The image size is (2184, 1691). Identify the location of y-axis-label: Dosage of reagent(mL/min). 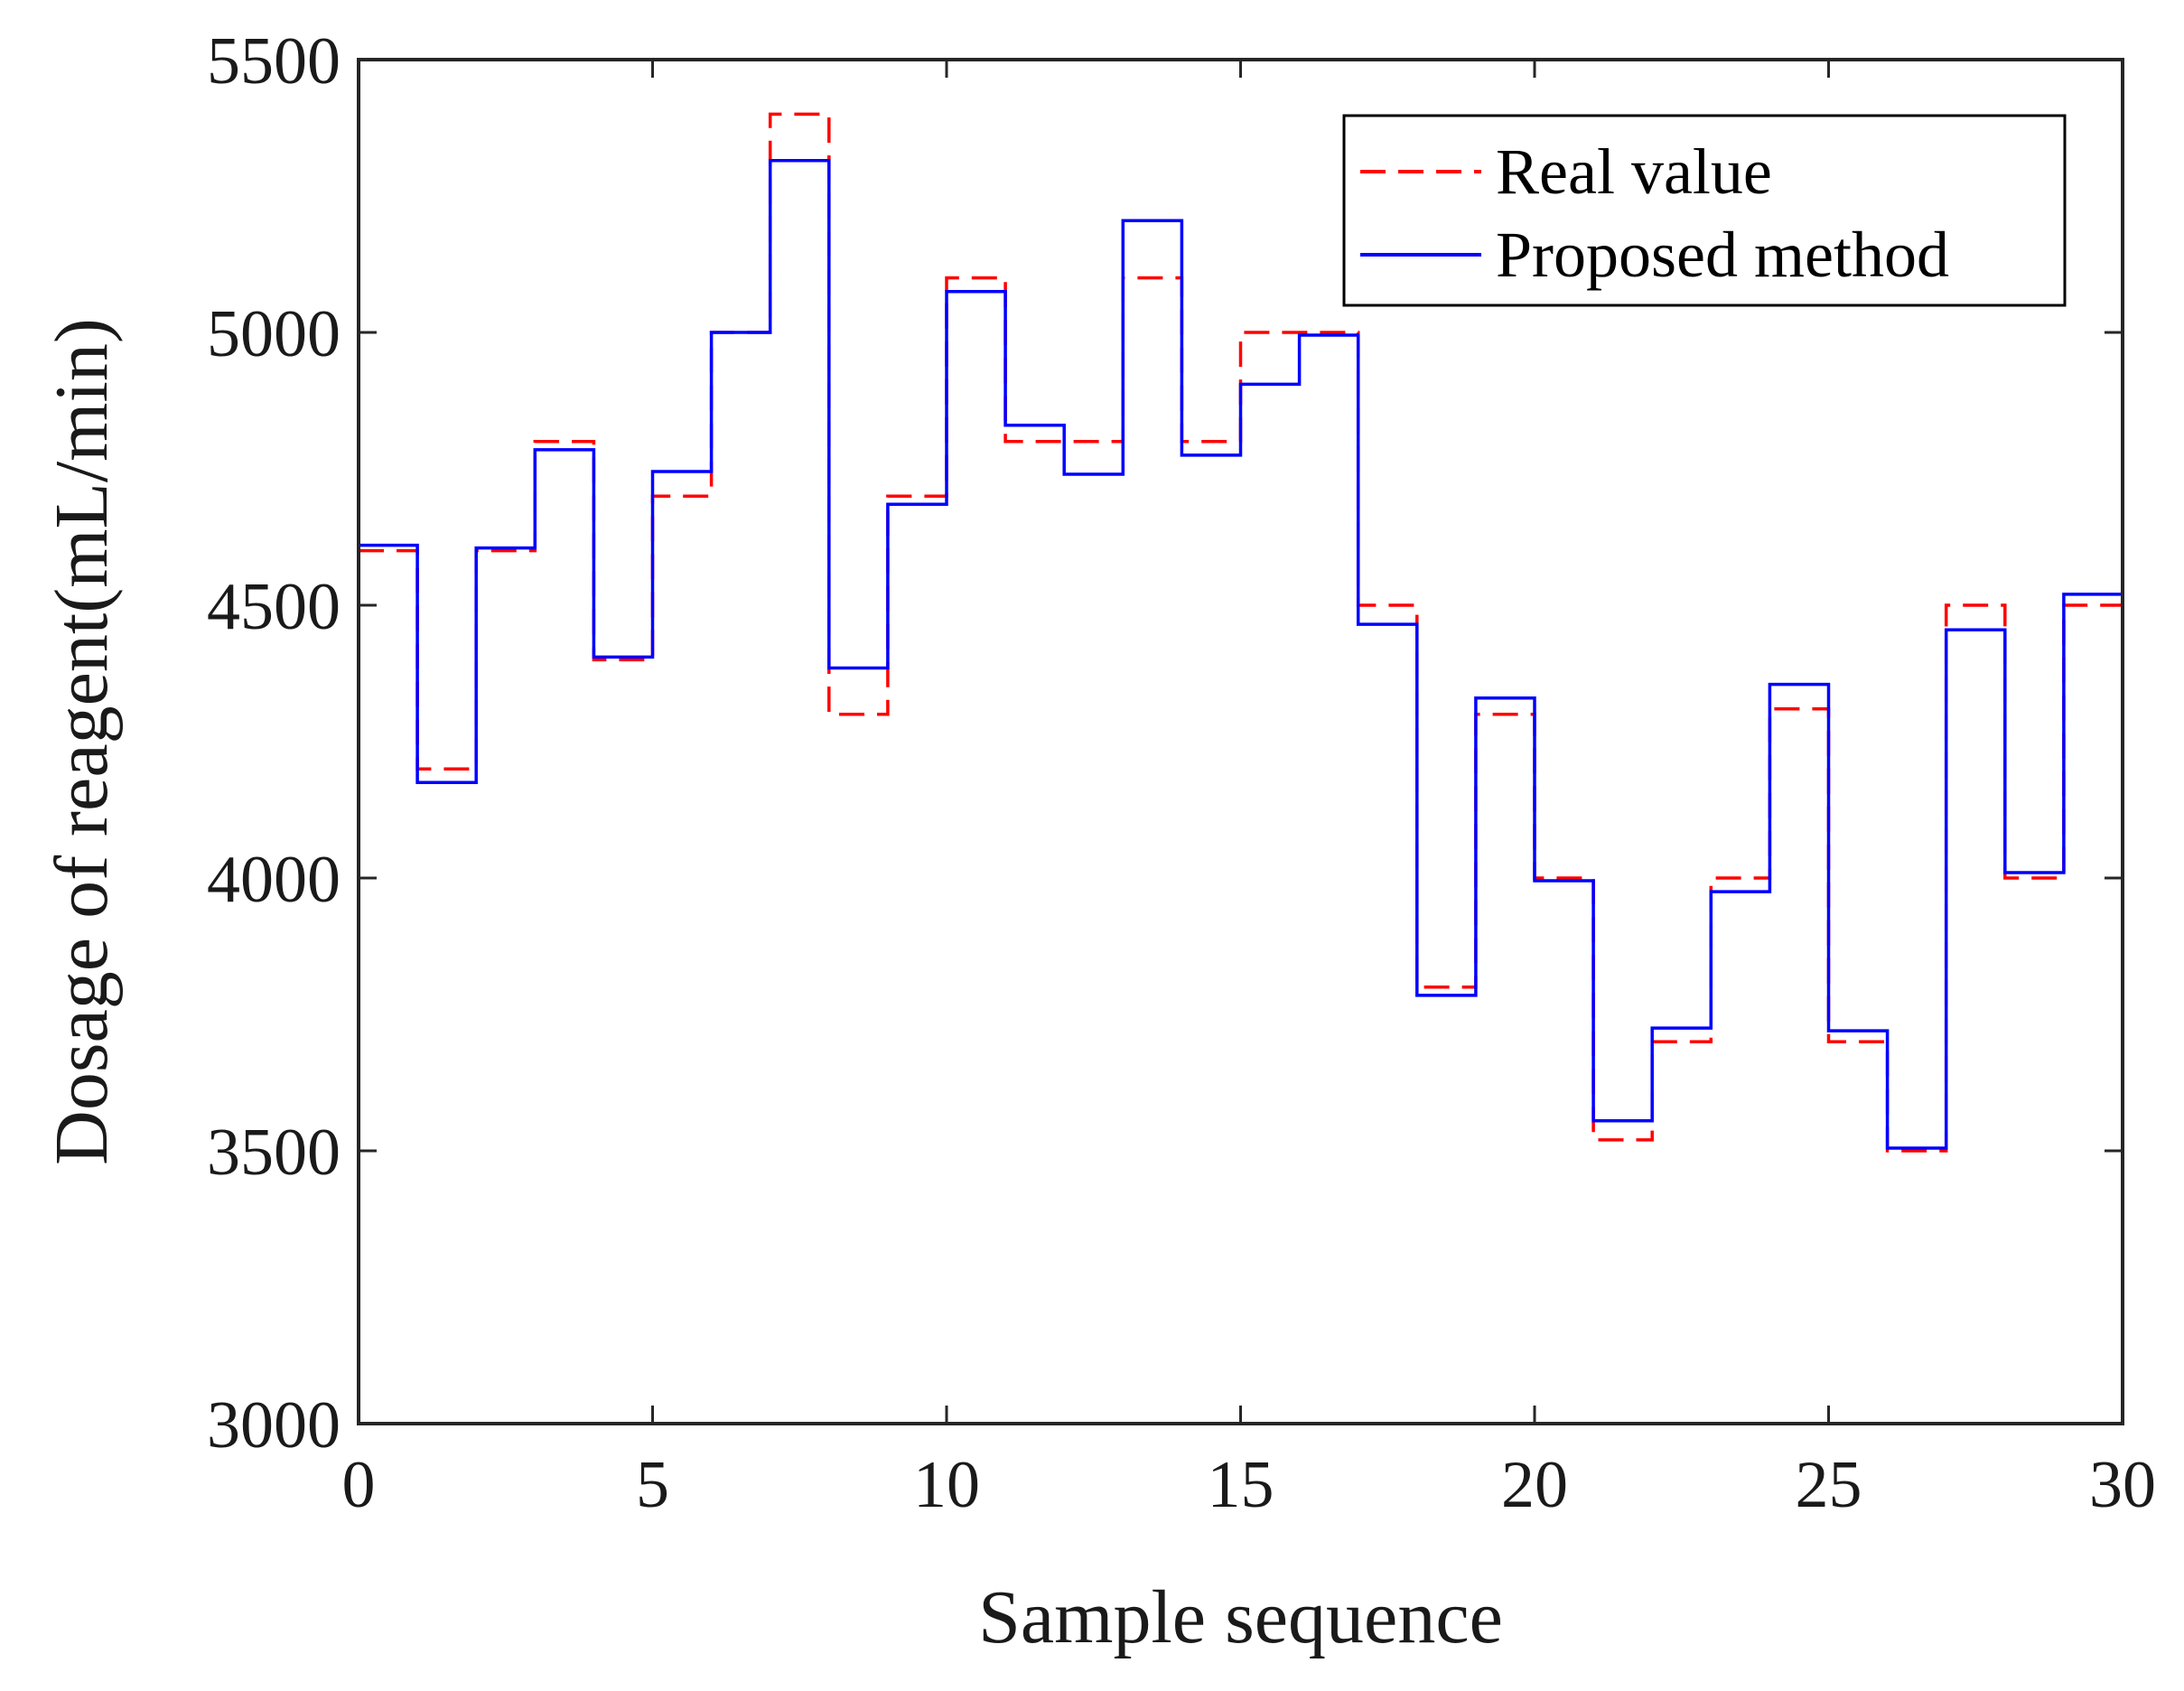
(82, 741).